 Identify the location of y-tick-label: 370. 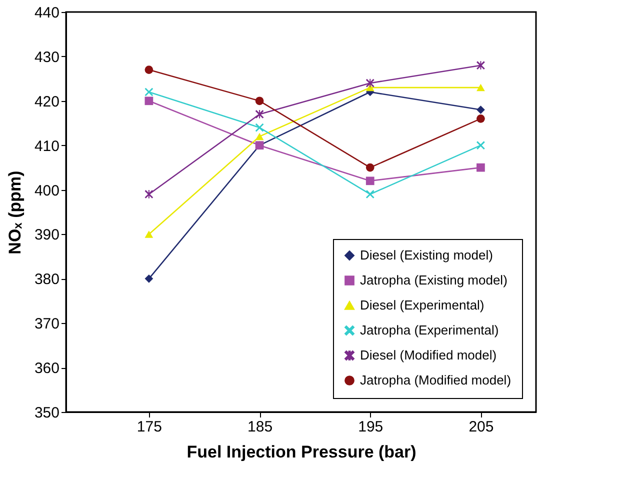
(47, 324).